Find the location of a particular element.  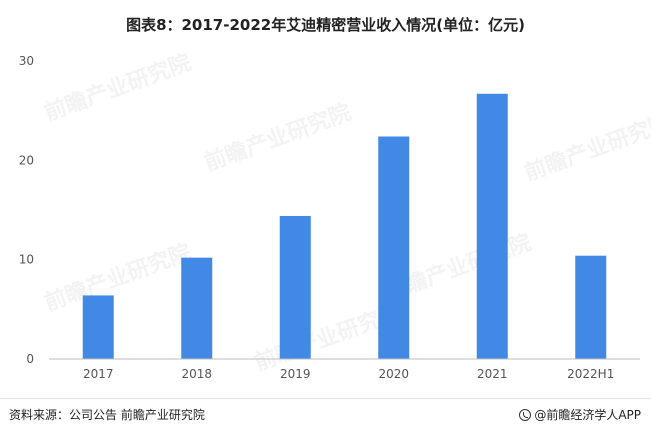

y-tick-label: 10 is located at coordinates (26, 260).